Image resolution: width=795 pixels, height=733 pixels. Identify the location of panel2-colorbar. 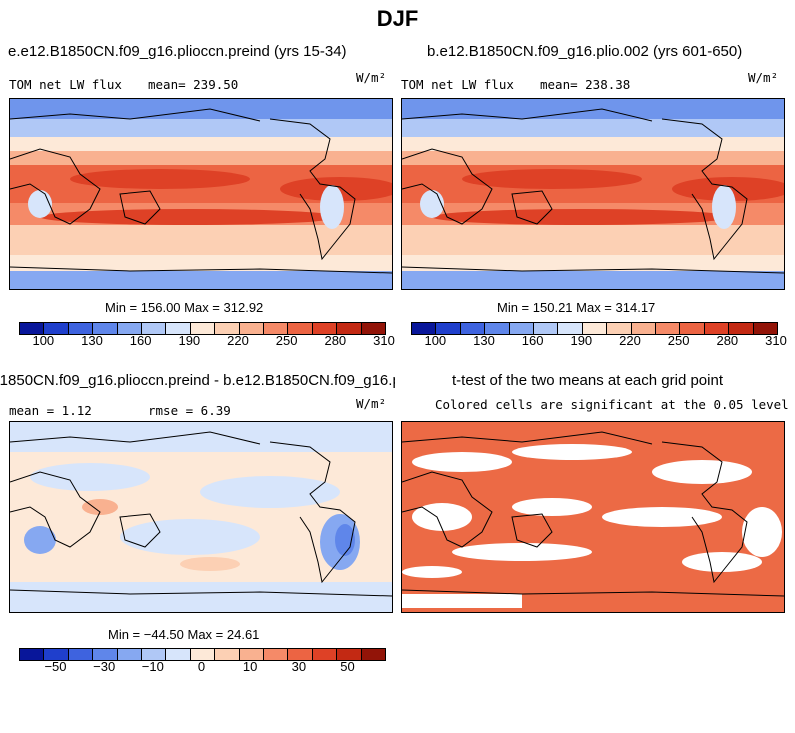
(594, 328).